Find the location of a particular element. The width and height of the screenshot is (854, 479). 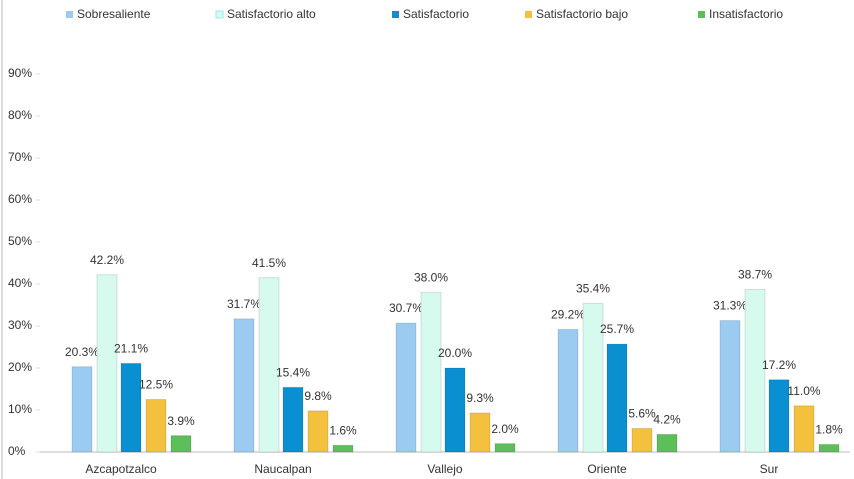

data-label: 38.7% is located at coordinates (755, 275).